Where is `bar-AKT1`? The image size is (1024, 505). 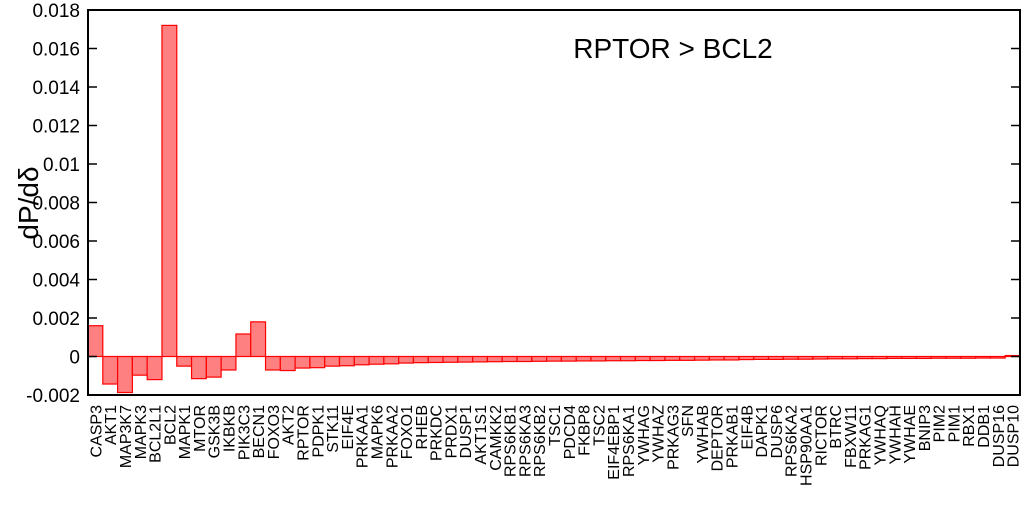 bar-AKT1 is located at coordinates (110, 370).